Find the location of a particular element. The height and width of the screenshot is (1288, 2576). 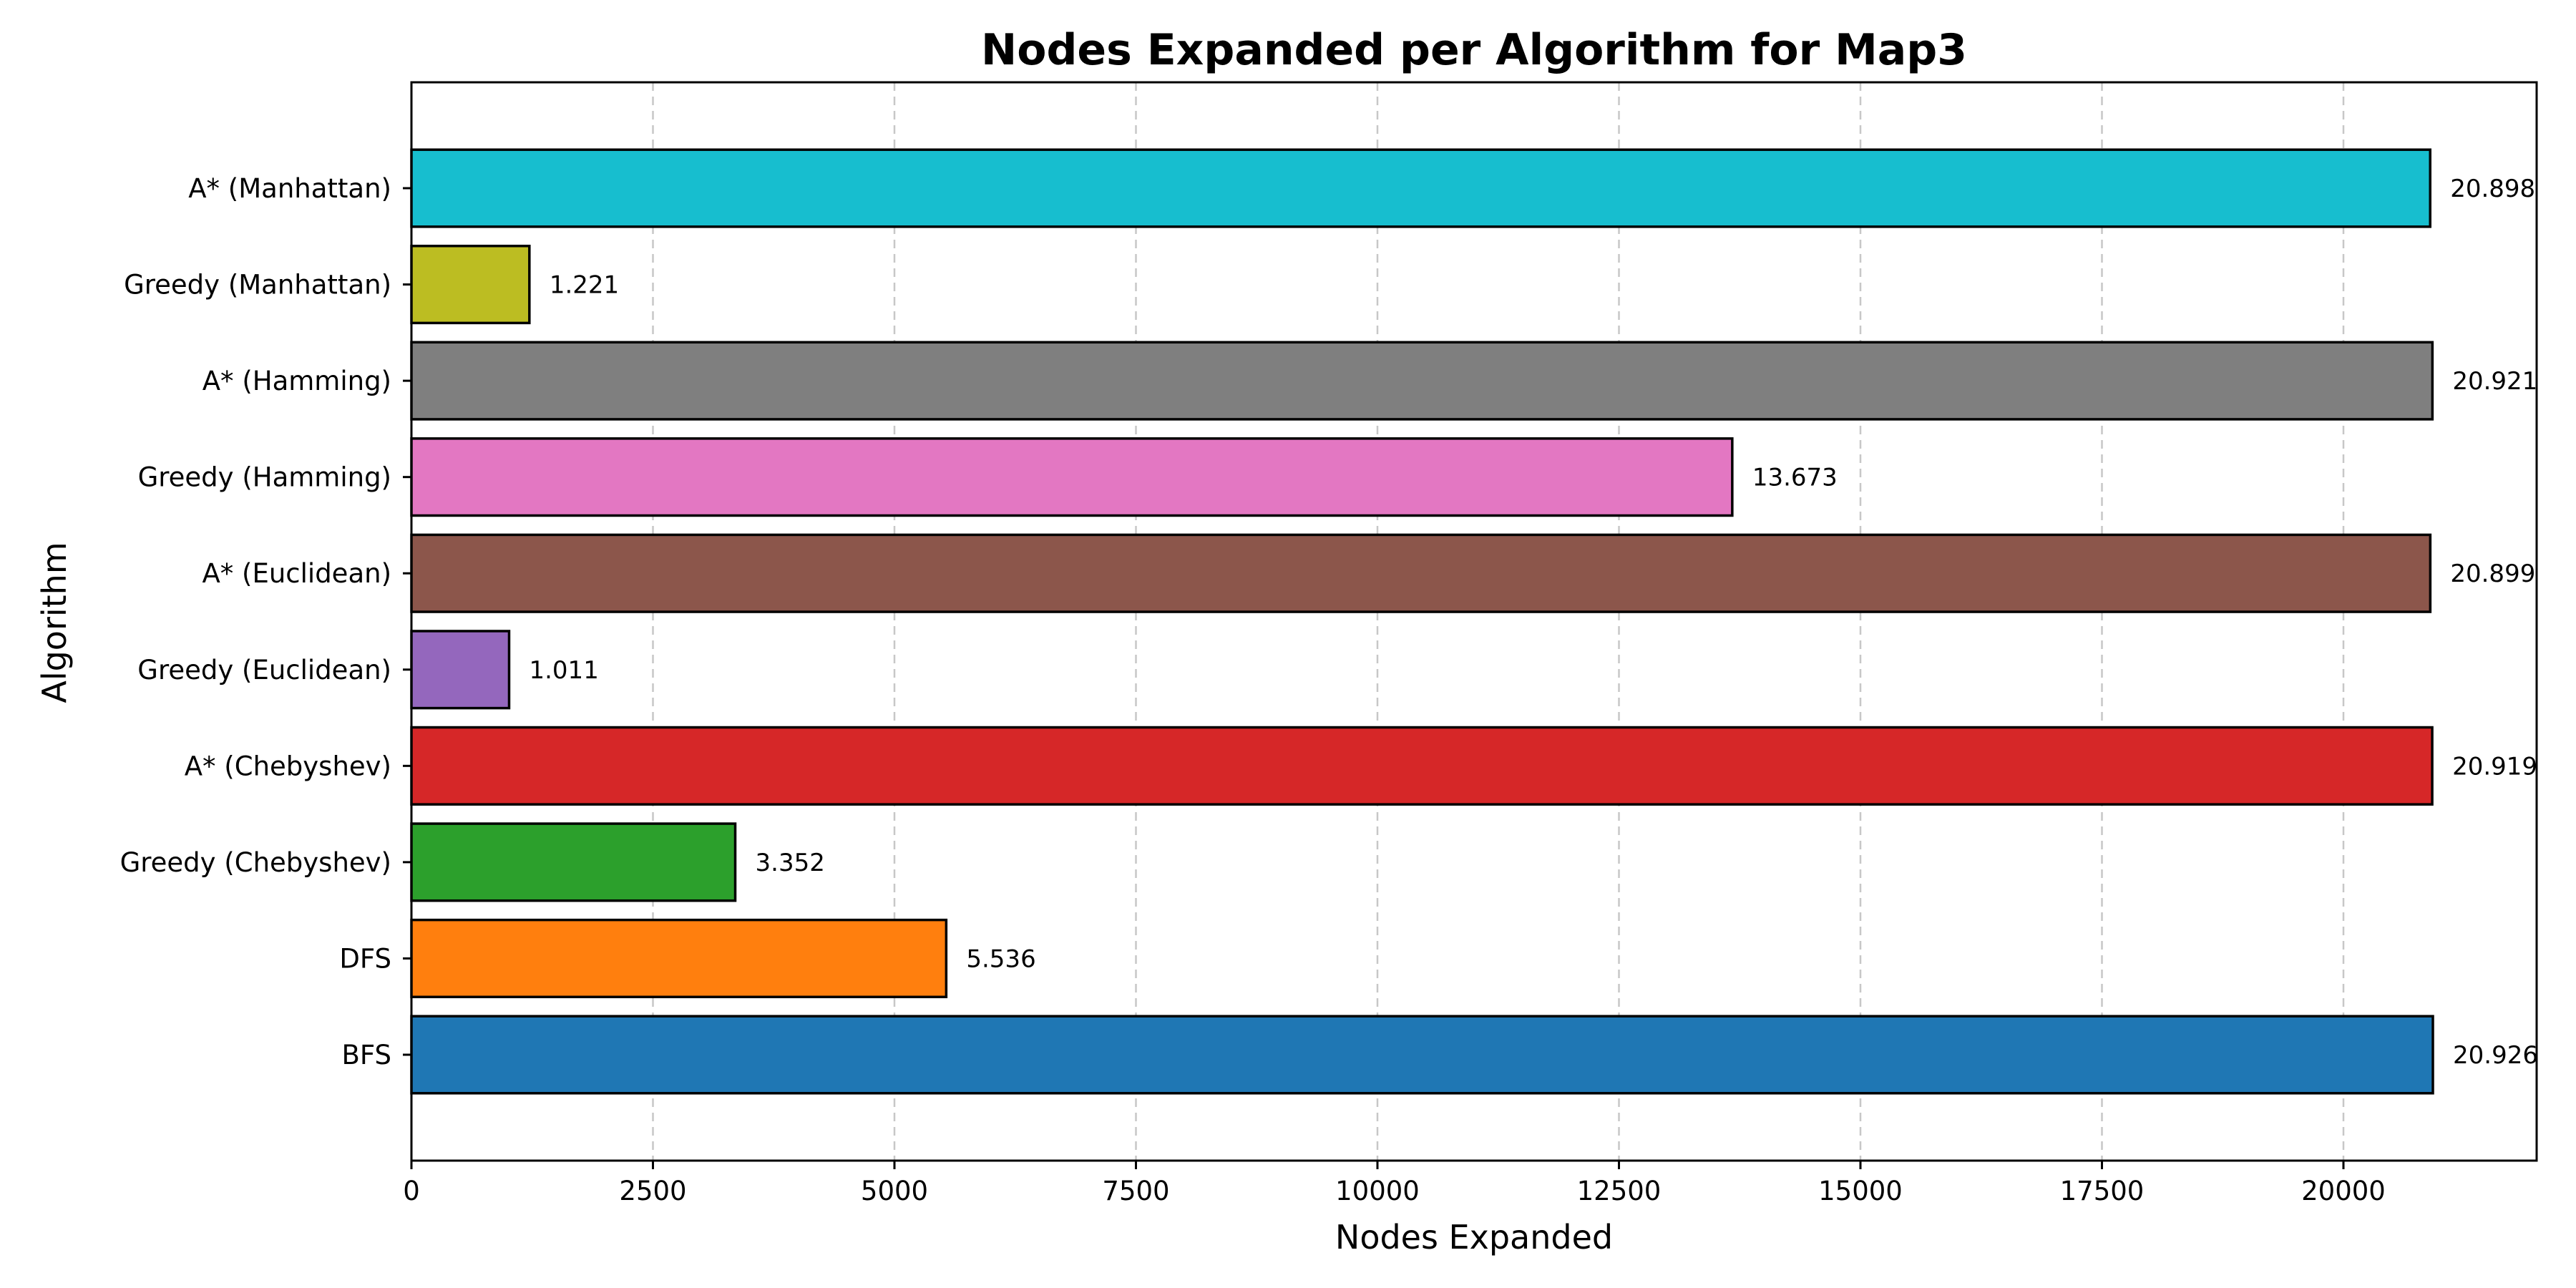

x-tick-label: 15000 is located at coordinates (1860, 1191).